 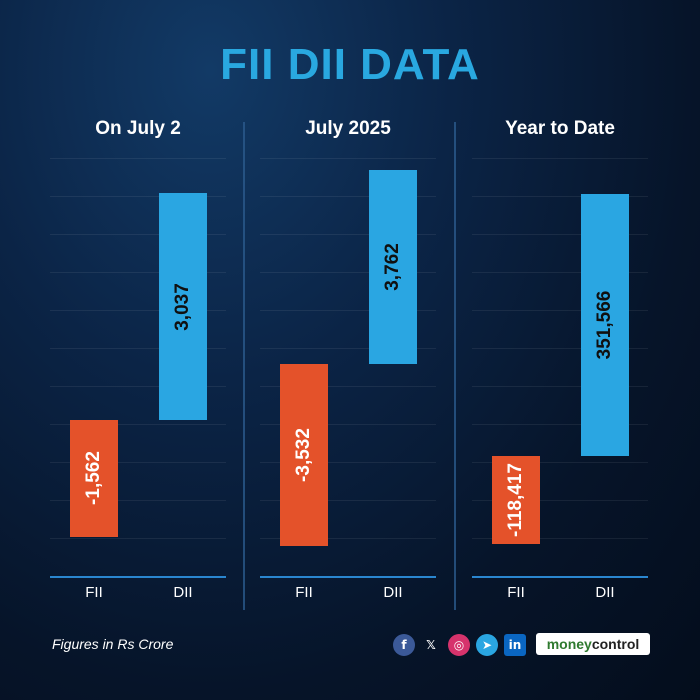 I want to click on panel-title: July 2025, so click(x=348, y=128).